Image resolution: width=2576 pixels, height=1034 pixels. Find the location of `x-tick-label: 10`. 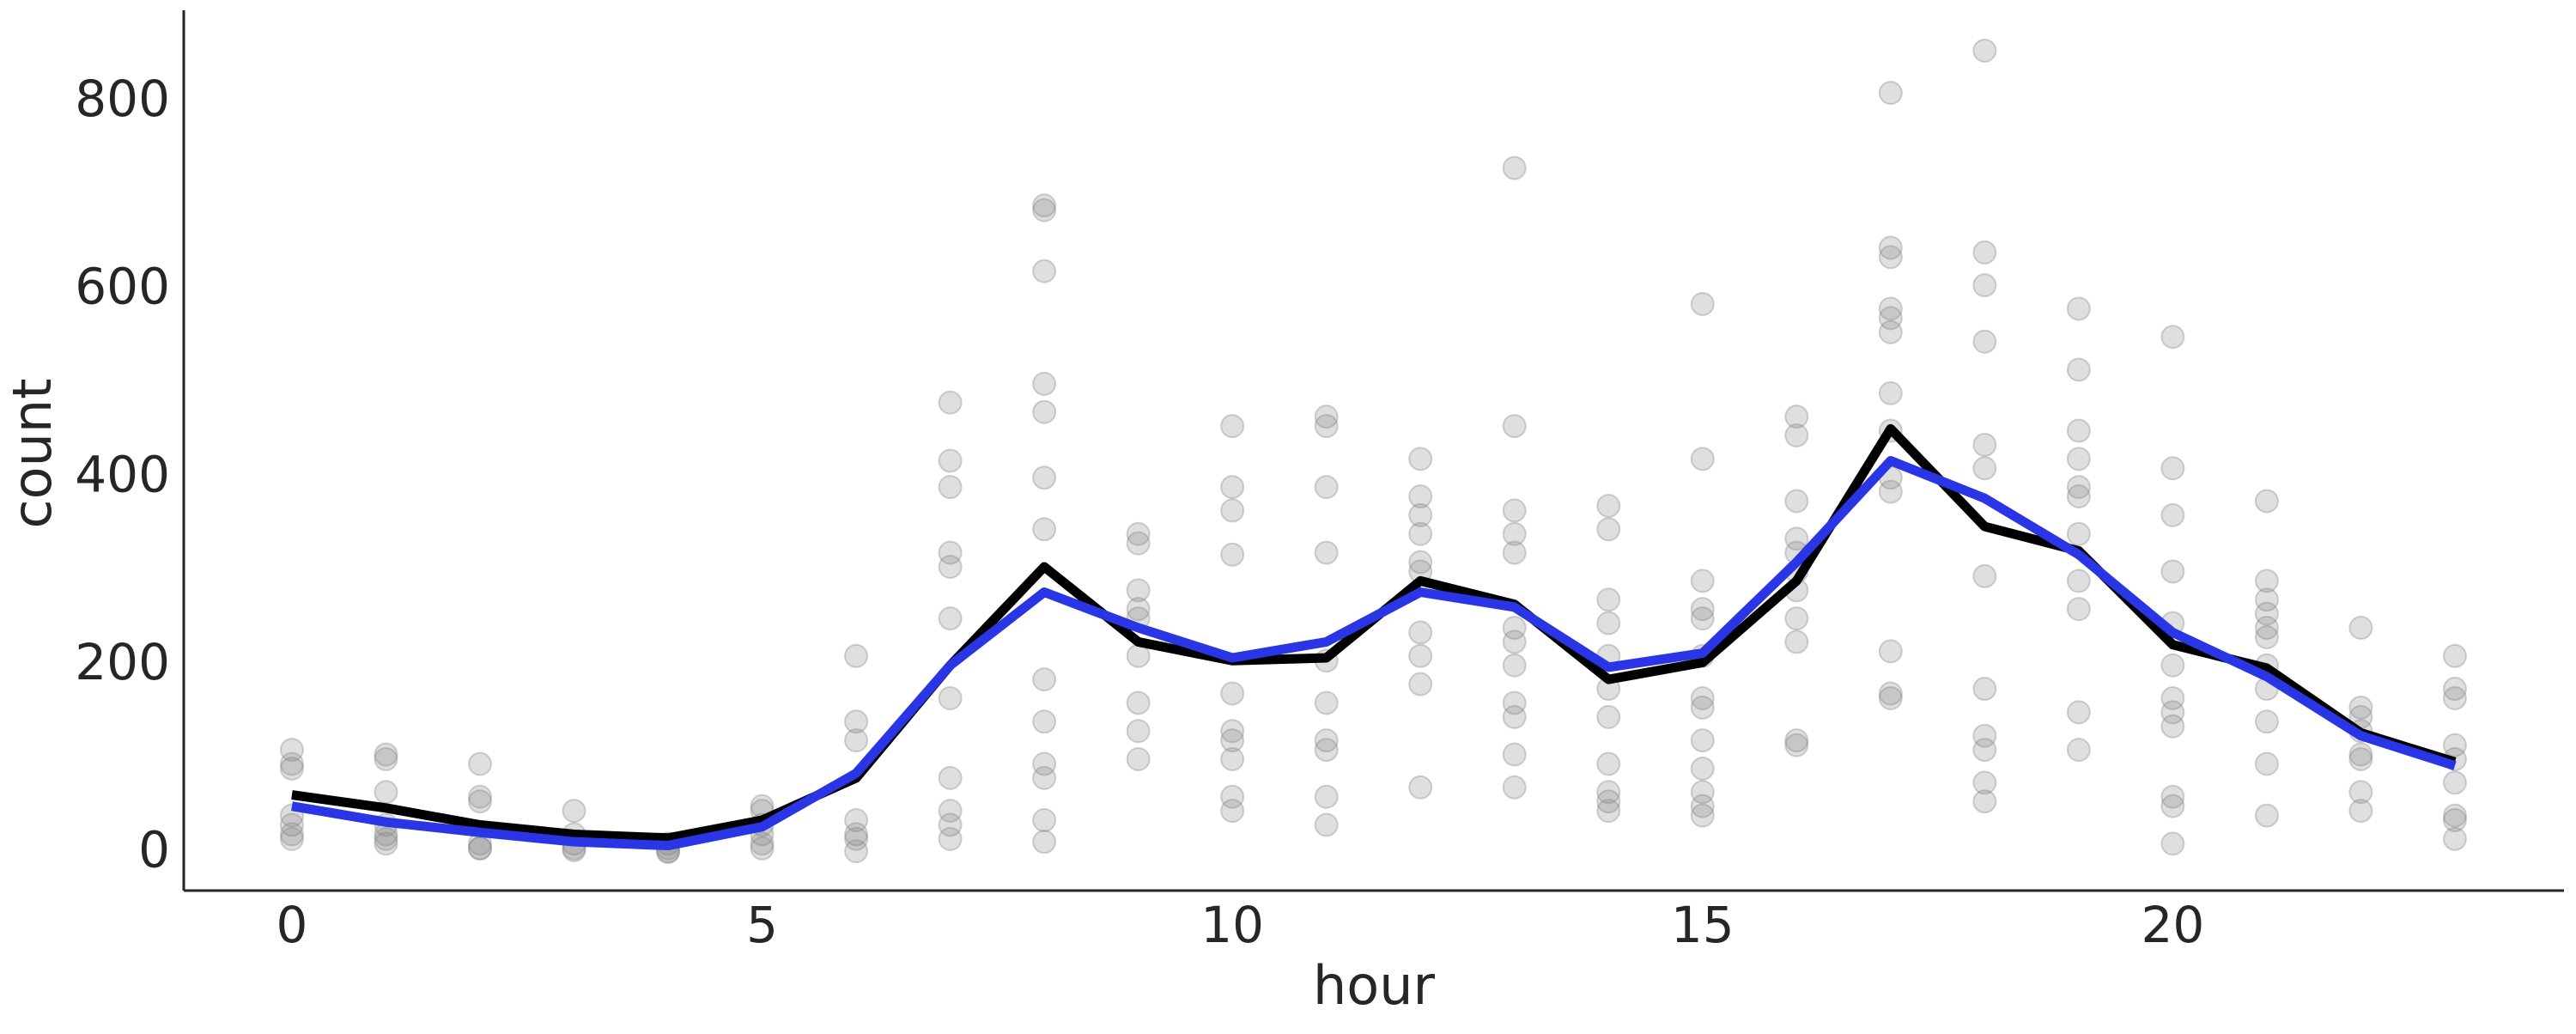

x-tick-label: 10 is located at coordinates (1232, 925).